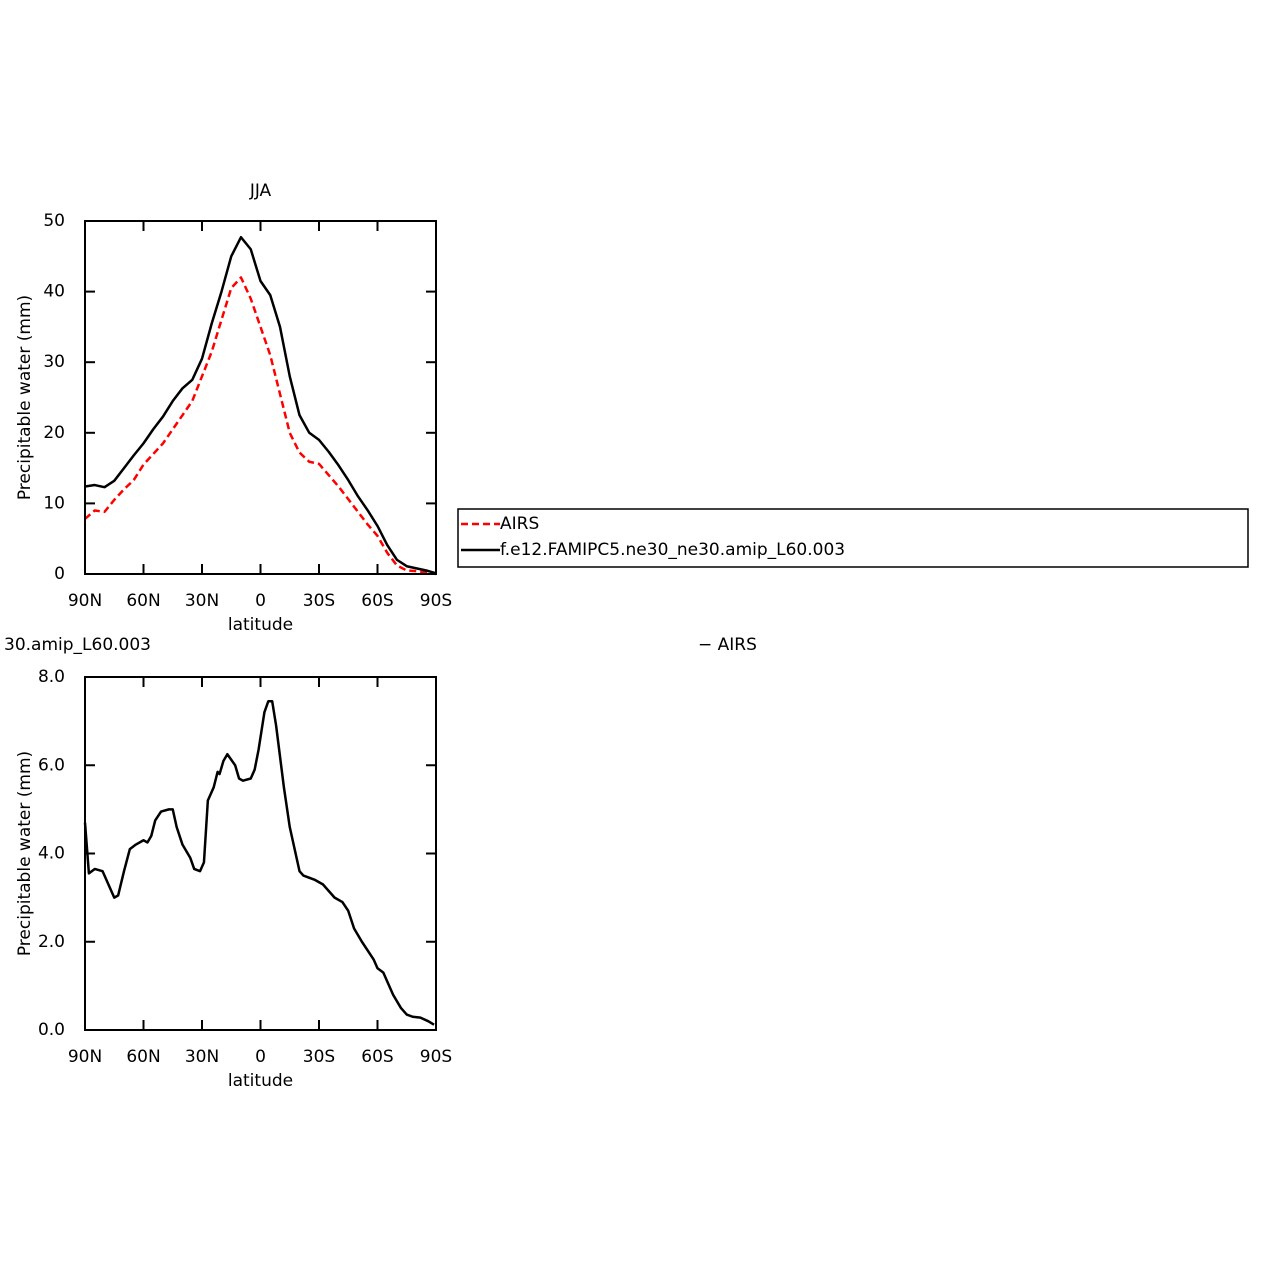  I want to click on y-tick-label: 0, so click(59, 574).